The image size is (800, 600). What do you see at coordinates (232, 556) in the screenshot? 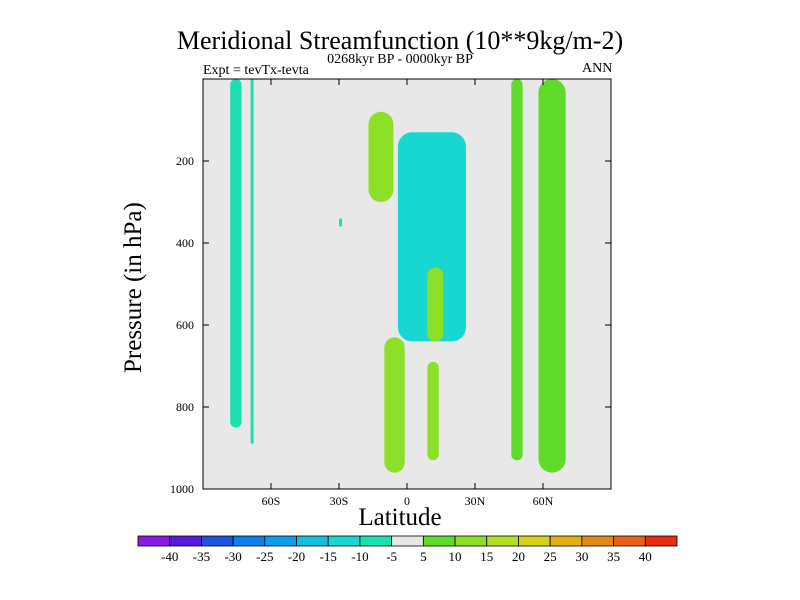
I see `colorbar-label: -30` at bounding box center [232, 556].